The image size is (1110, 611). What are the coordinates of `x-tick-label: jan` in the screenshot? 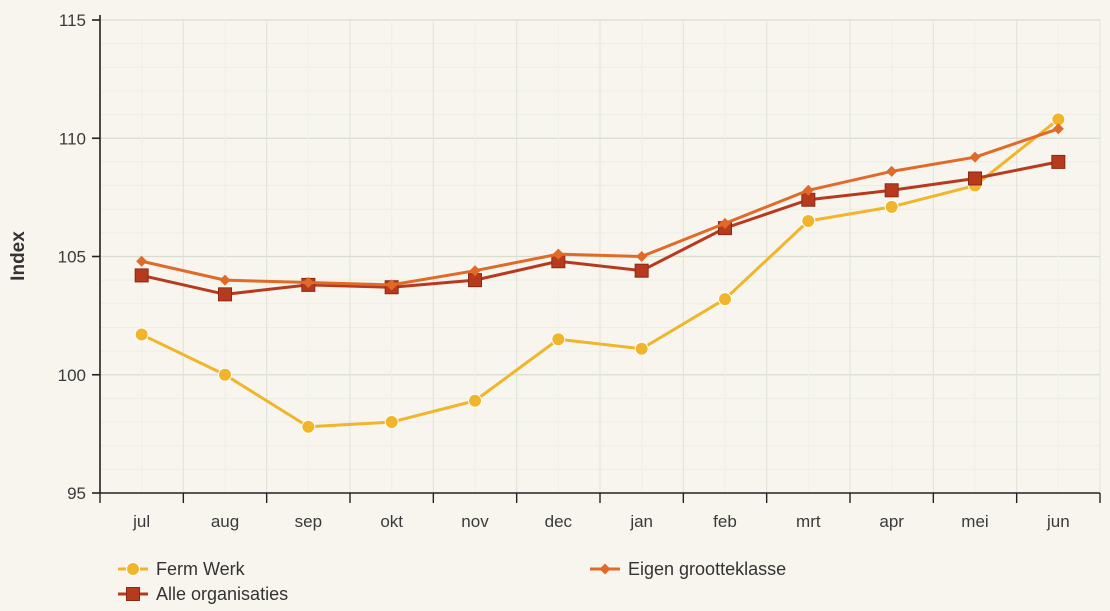 It's located at (641, 521).